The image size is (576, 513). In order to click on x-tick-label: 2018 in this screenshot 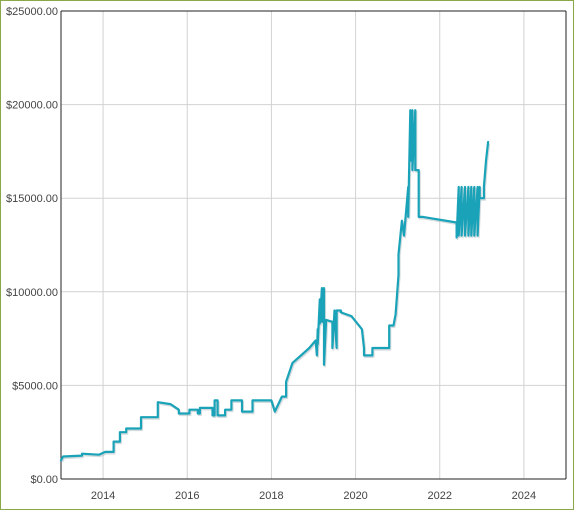, I will do `click(271, 496)`.